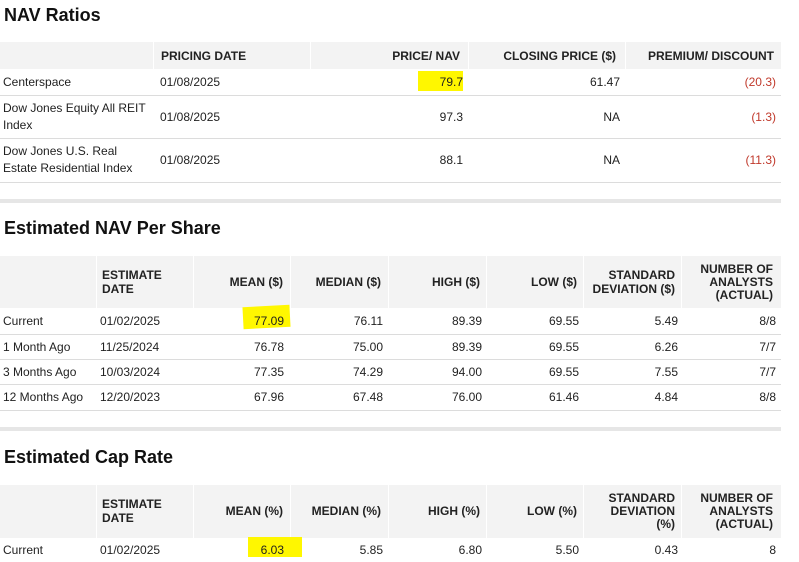  I want to click on header-high: HIGH (%), so click(454, 511).